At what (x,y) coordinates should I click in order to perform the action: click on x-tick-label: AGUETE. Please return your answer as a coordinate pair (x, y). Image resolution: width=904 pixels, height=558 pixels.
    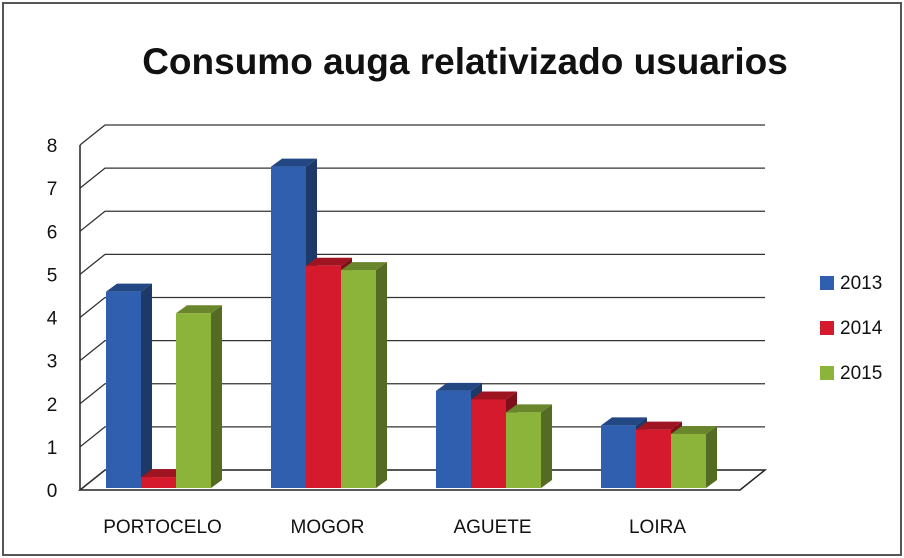
    Looking at the image, I should click on (492, 527).